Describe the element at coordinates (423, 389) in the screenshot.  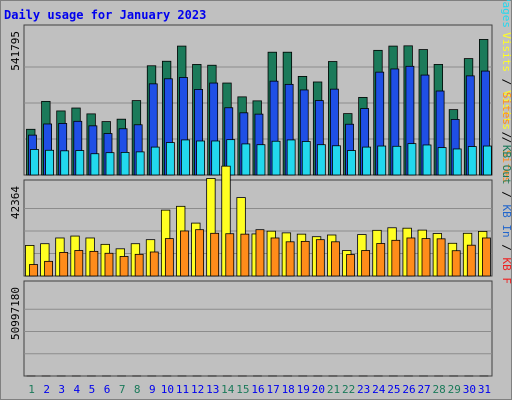
I see `day-label: 27` at that location.